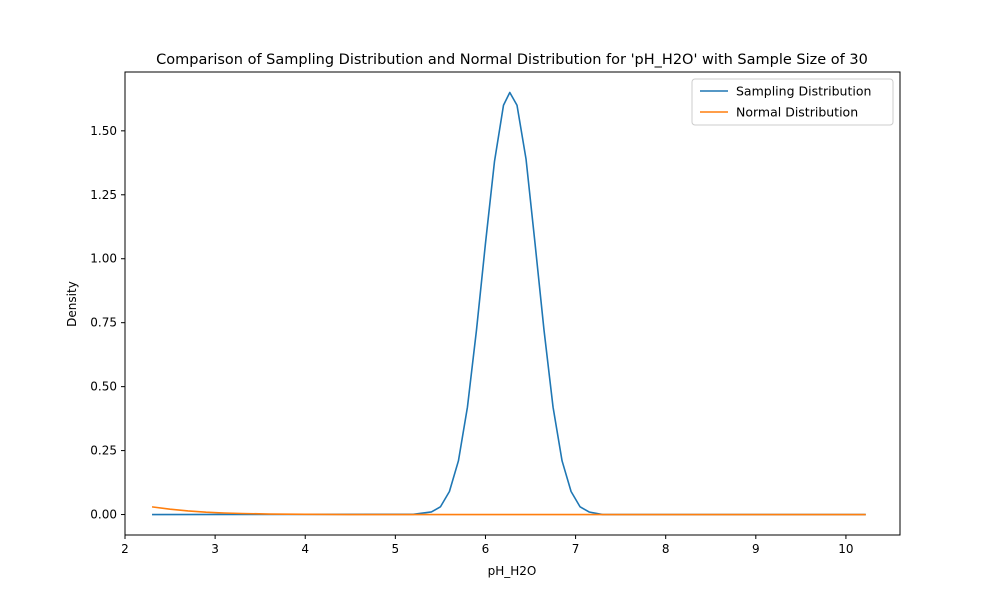  I want to click on legend-box, so click(792, 102).